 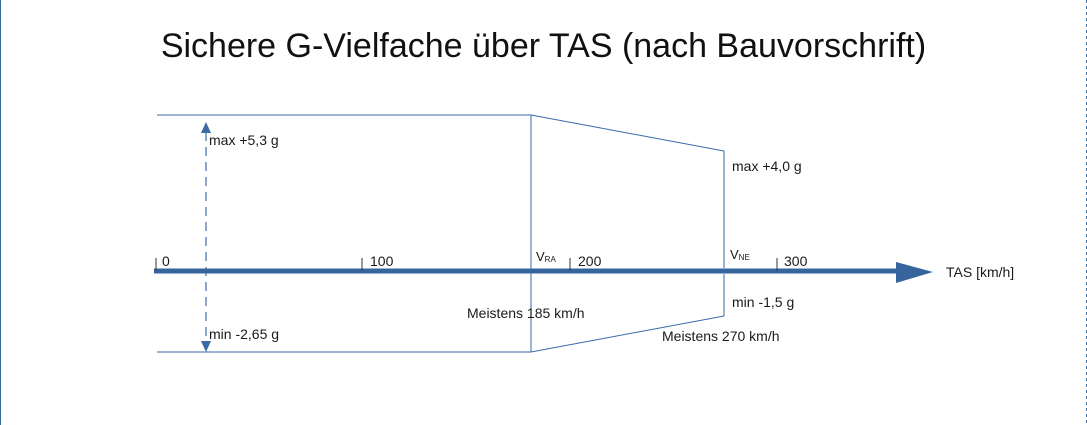 What do you see at coordinates (543, 270) in the screenshot?
I see `g-tas-axis` at bounding box center [543, 270].